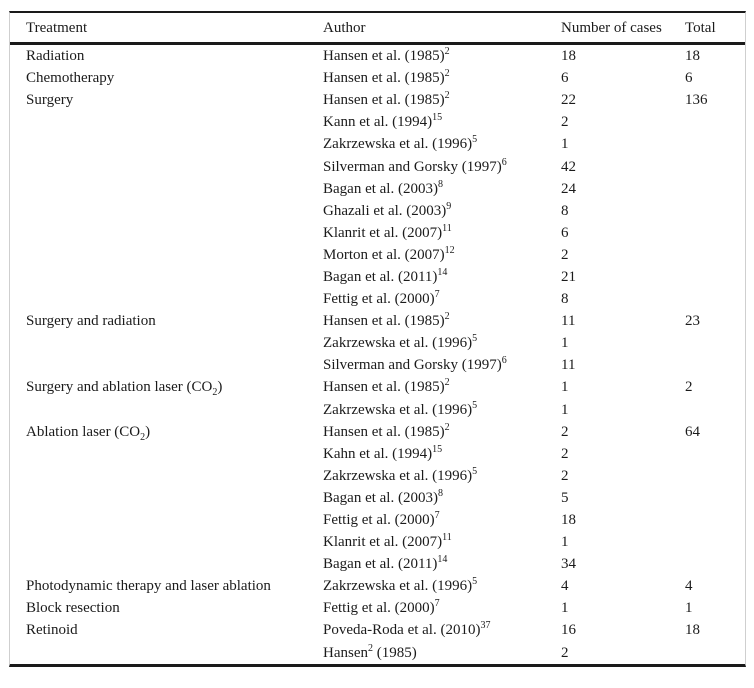 This screenshot has height=688, width=754. Describe the element at coordinates (565, 497) in the screenshot. I see `cases-cell: 5` at that location.